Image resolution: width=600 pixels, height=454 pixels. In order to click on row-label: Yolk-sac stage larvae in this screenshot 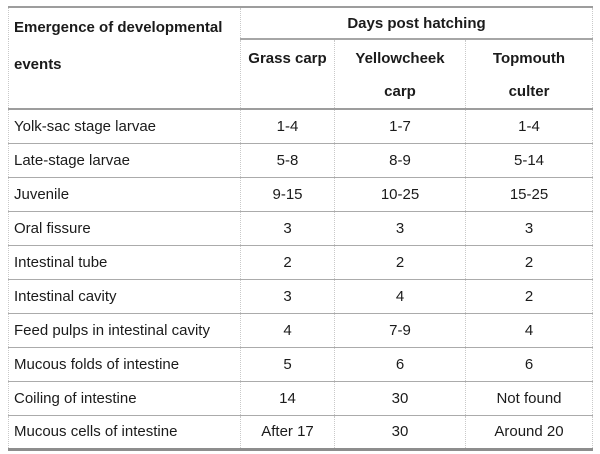, I will do `click(124, 126)`.